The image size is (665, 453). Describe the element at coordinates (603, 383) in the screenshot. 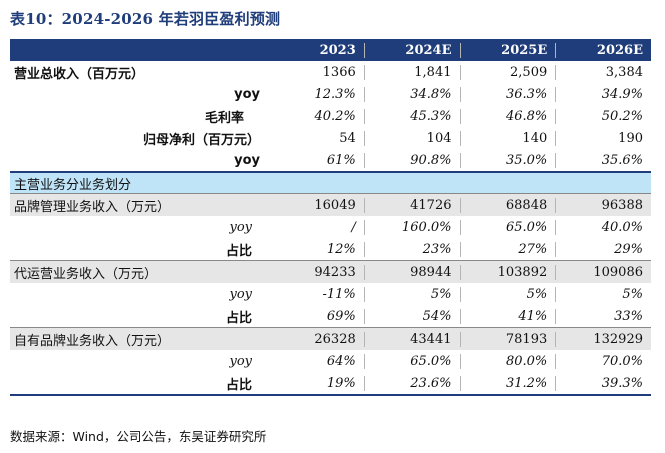

I see `cell: 39.3%` at that location.